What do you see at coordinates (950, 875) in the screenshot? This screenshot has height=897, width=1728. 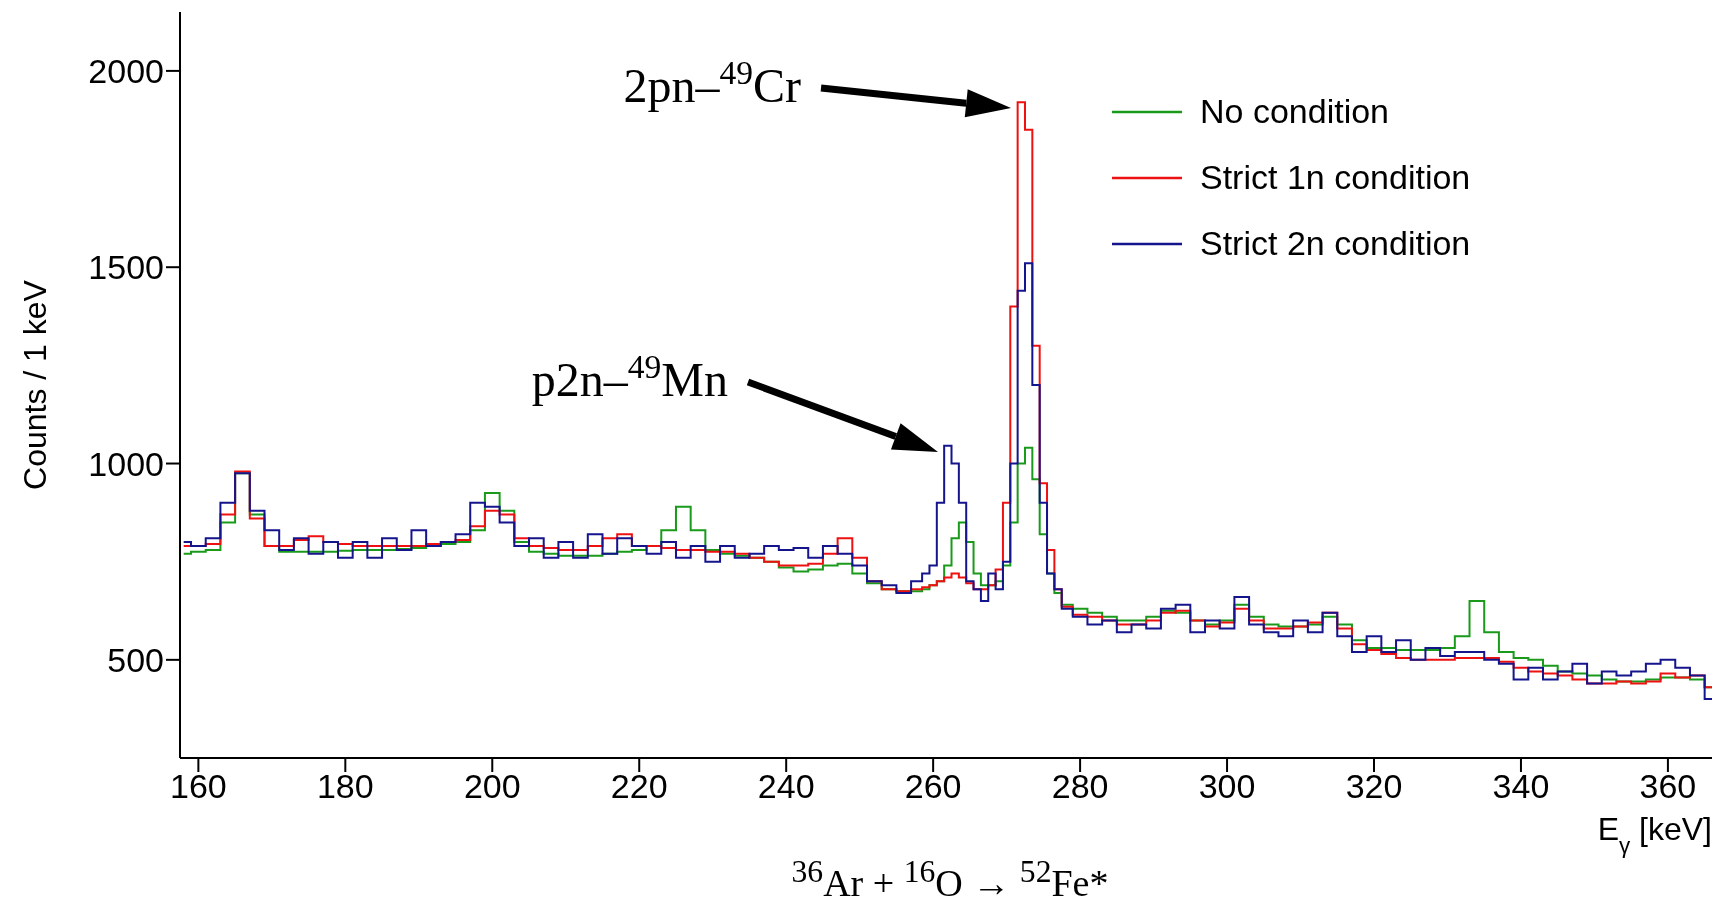 I see `text: $^{36}$Ar + $^{16}$O → $^{52}$Fe*` at bounding box center [950, 875].